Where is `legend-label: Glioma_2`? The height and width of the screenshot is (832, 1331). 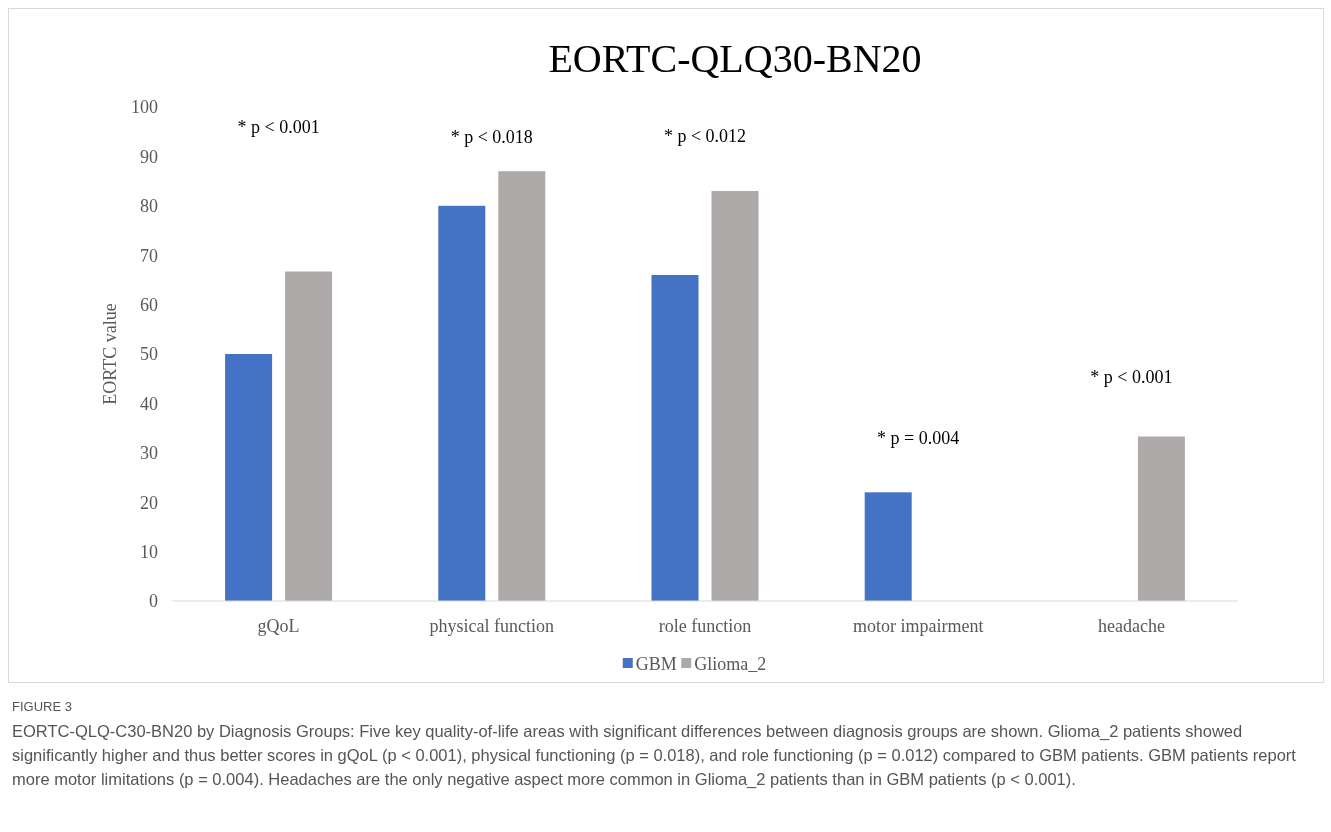
legend-label: Glioma_2 is located at coordinates (730, 664).